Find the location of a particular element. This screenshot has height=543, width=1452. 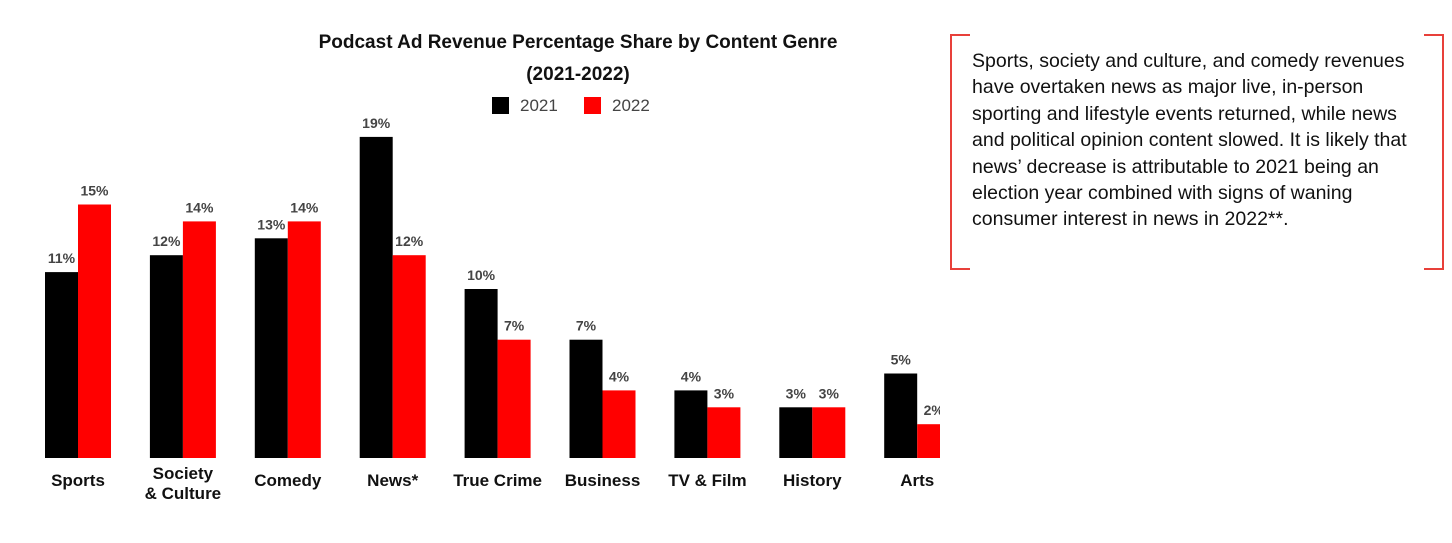

category-label-6: TV & Film is located at coordinates (707, 480).